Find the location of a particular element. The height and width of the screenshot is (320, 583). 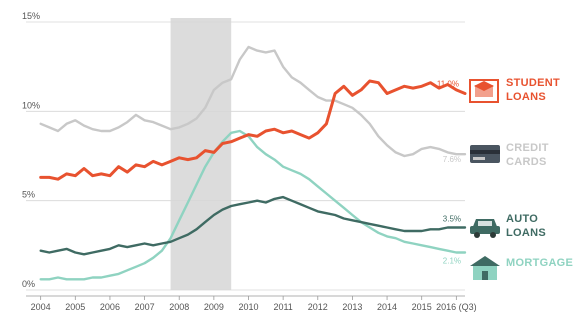

legend-label: STUDENT is located at coordinates (533, 83).